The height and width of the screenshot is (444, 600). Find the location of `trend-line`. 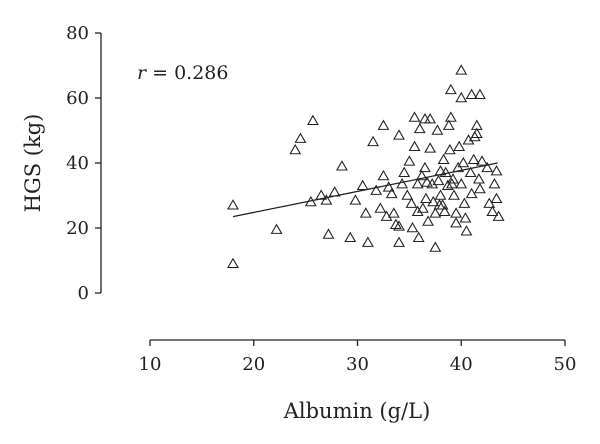

trend-line is located at coordinates (365, 190).